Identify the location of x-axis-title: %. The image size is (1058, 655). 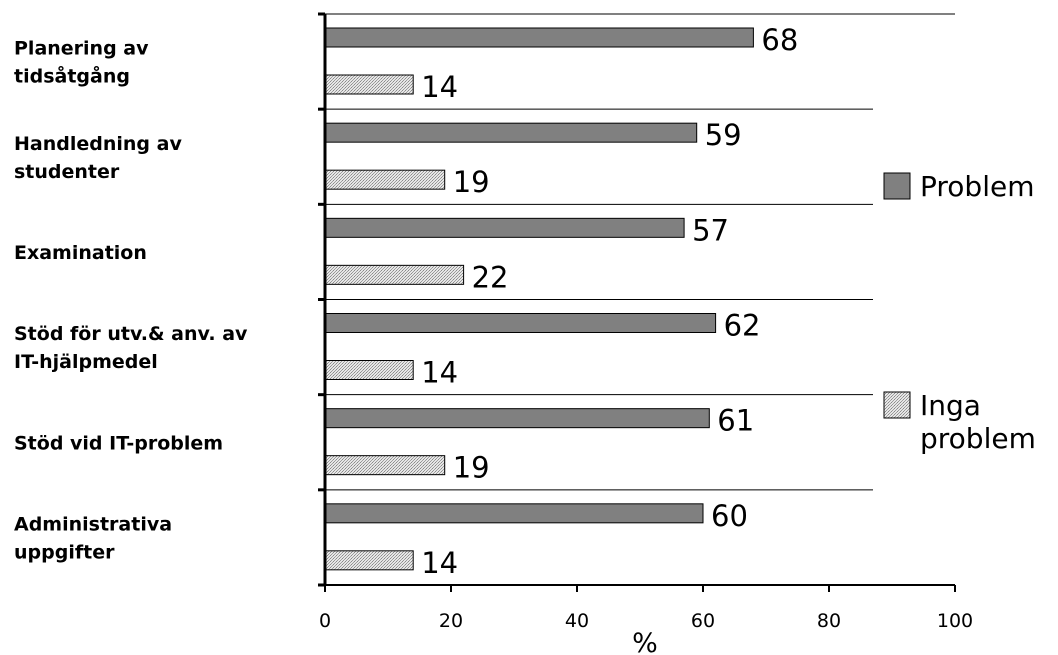
(645, 641).